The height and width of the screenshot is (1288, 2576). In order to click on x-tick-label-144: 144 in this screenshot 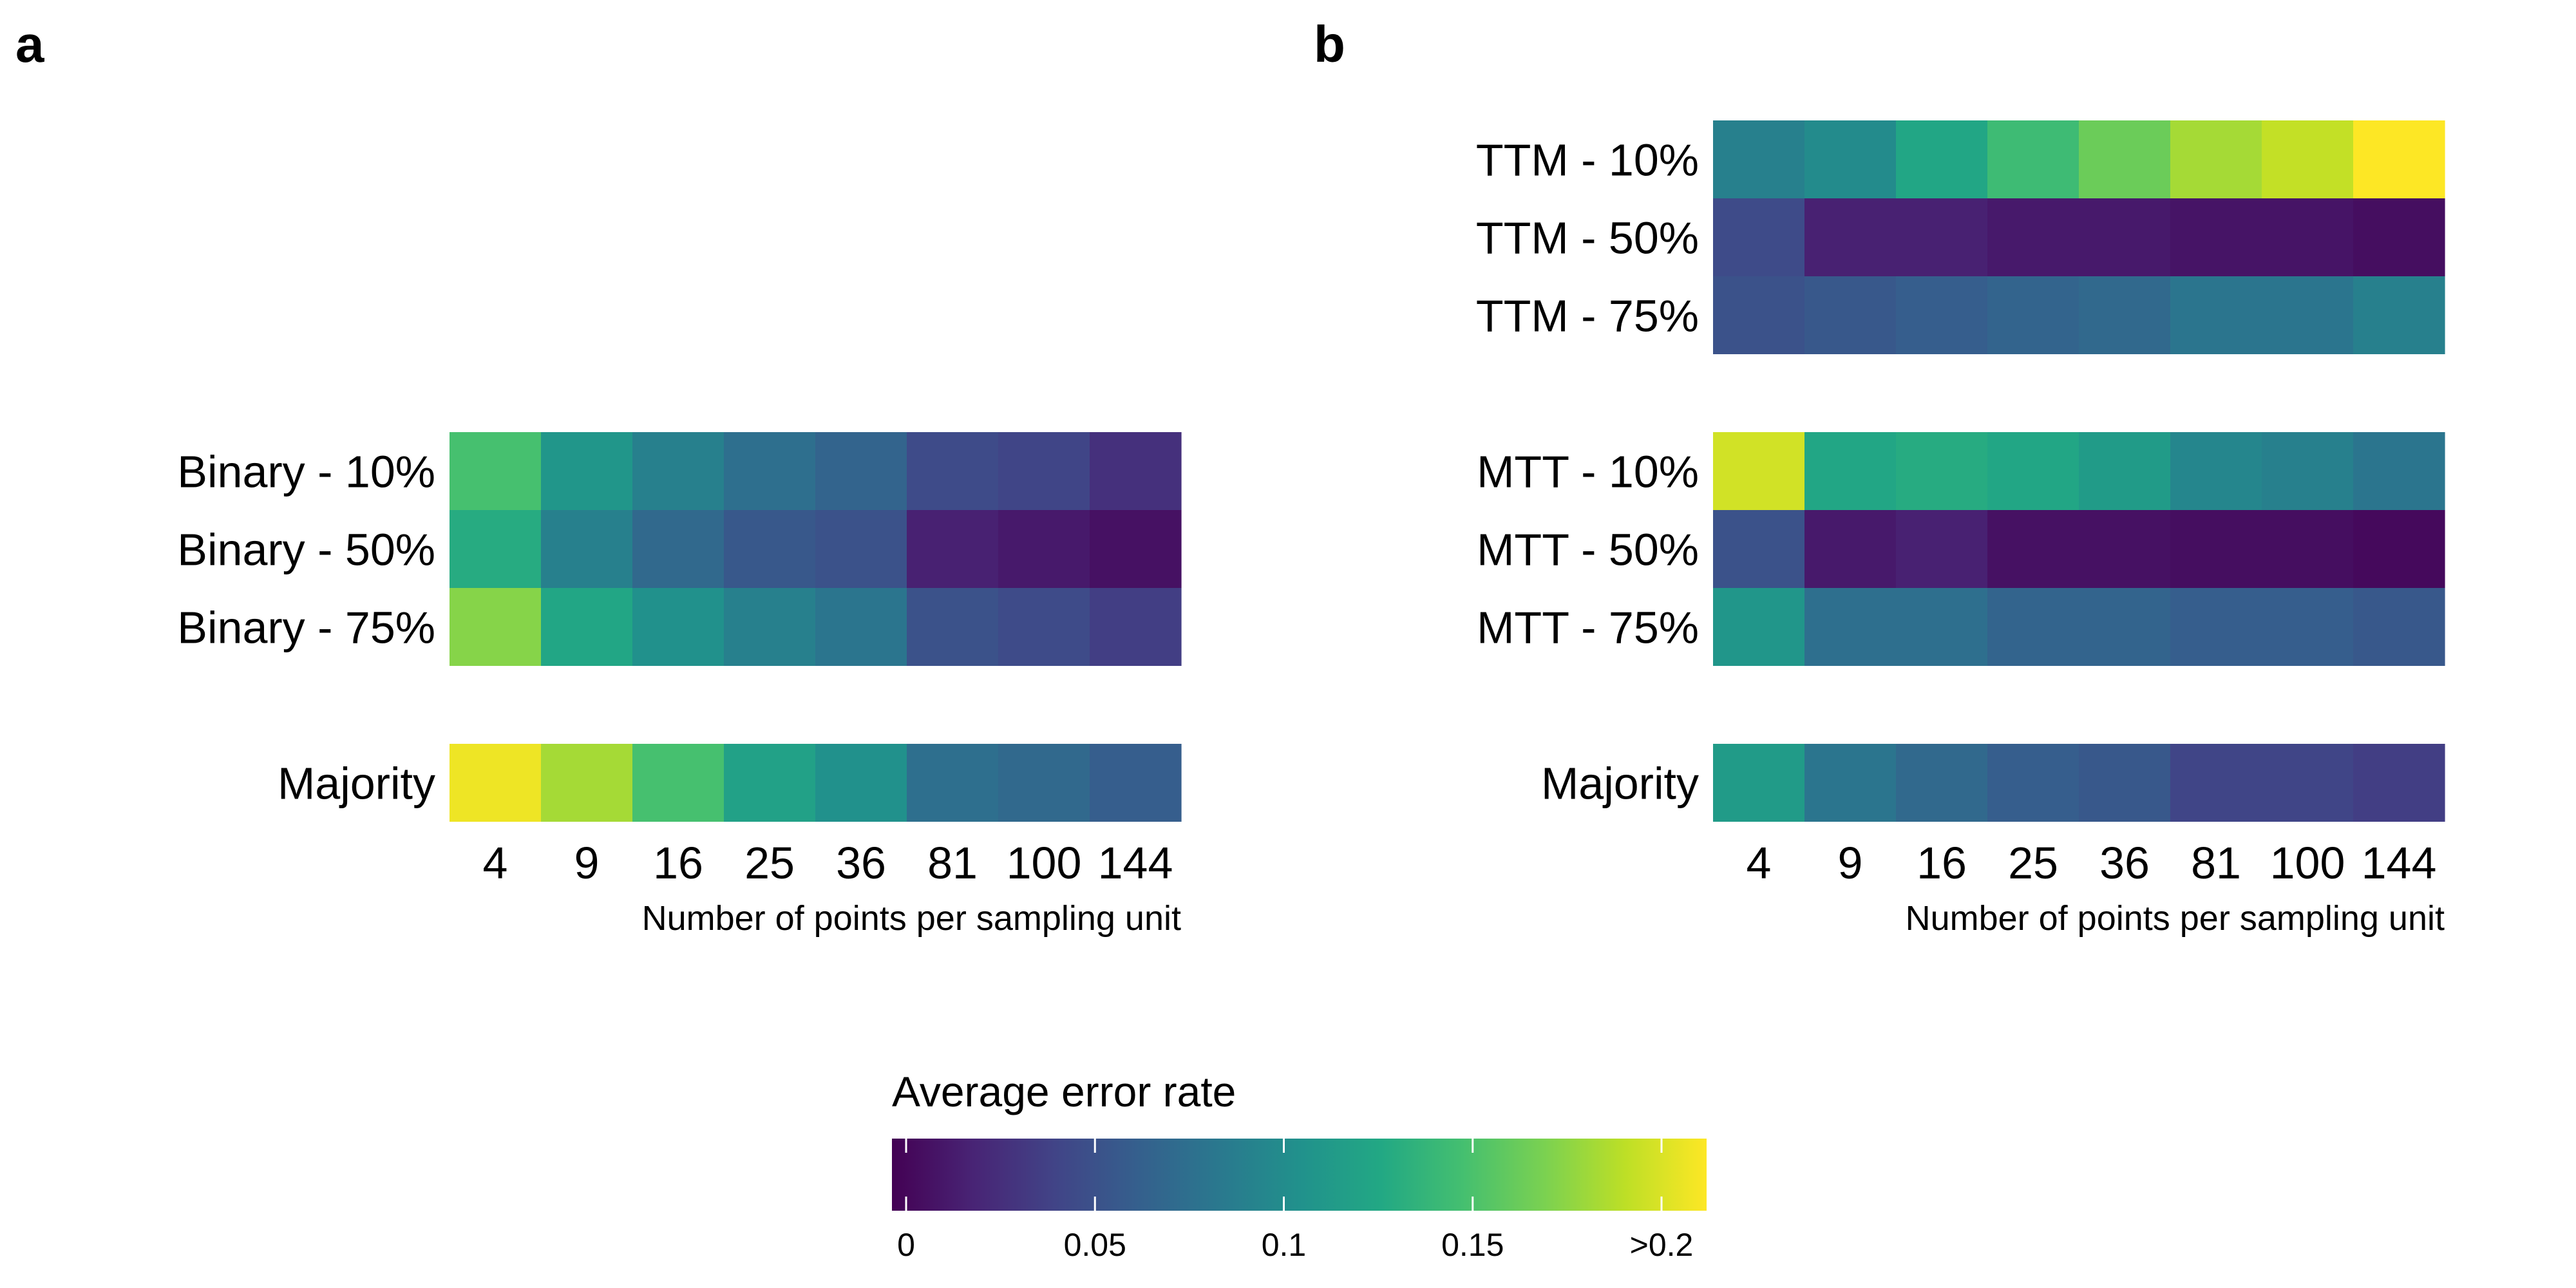, I will do `click(2399, 863)`.